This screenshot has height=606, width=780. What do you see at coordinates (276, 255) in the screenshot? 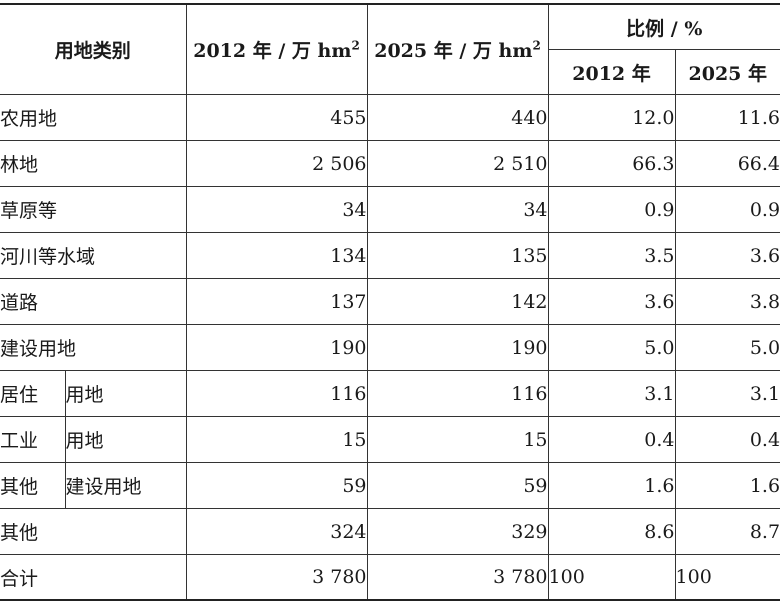
I see `value-2012: 134` at bounding box center [276, 255].